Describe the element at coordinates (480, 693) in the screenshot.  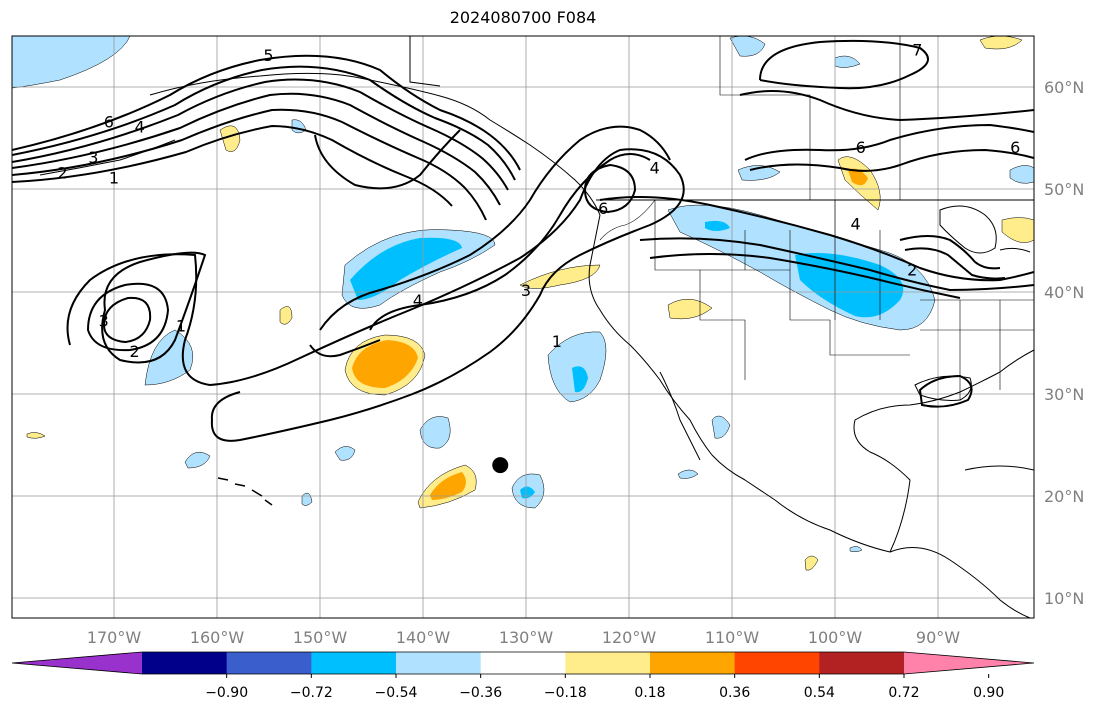
I see `colorbar-tick-label: −0.36` at that location.